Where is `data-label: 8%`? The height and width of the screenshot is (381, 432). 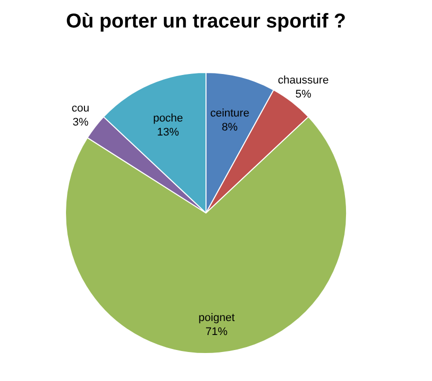 data-label: 8% is located at coordinates (230, 127).